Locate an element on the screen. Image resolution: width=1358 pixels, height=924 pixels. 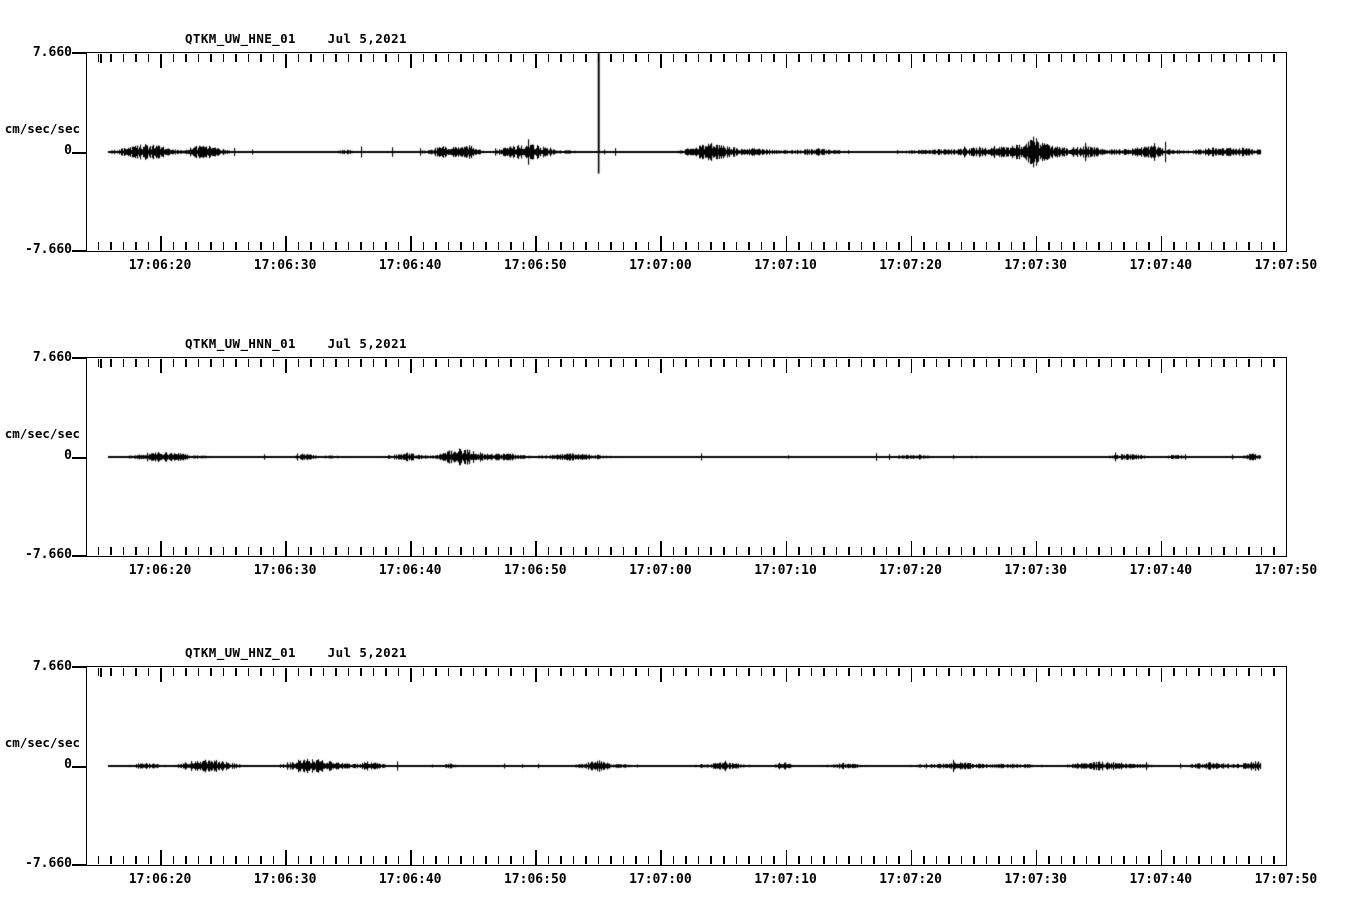
x-axis-tick-label: 17:06:20 is located at coordinates (160, 879).